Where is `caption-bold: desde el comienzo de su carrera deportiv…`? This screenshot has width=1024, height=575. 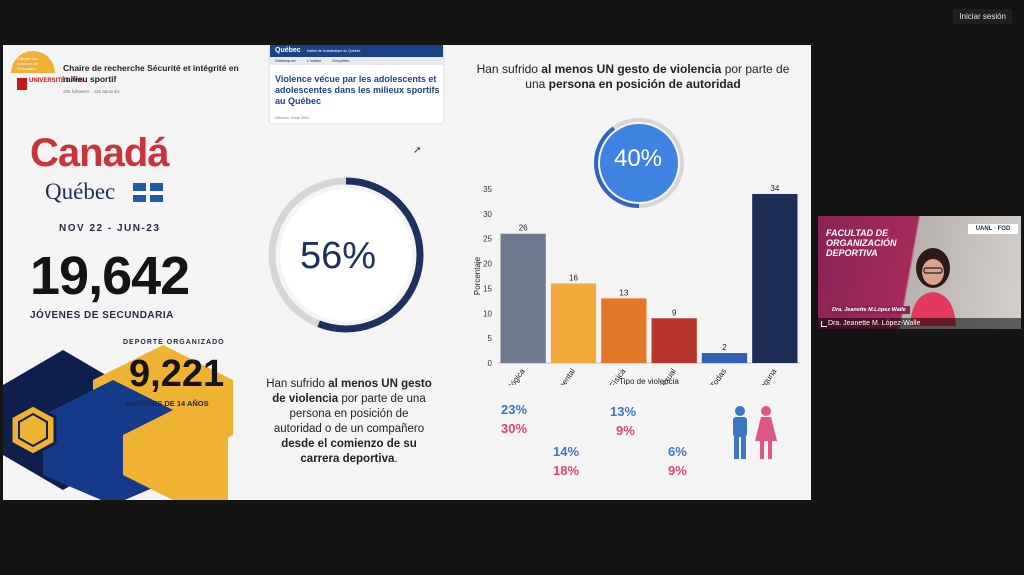
caption-bold: desde el comienzo de su carrera deportiv… is located at coordinates (349, 451).